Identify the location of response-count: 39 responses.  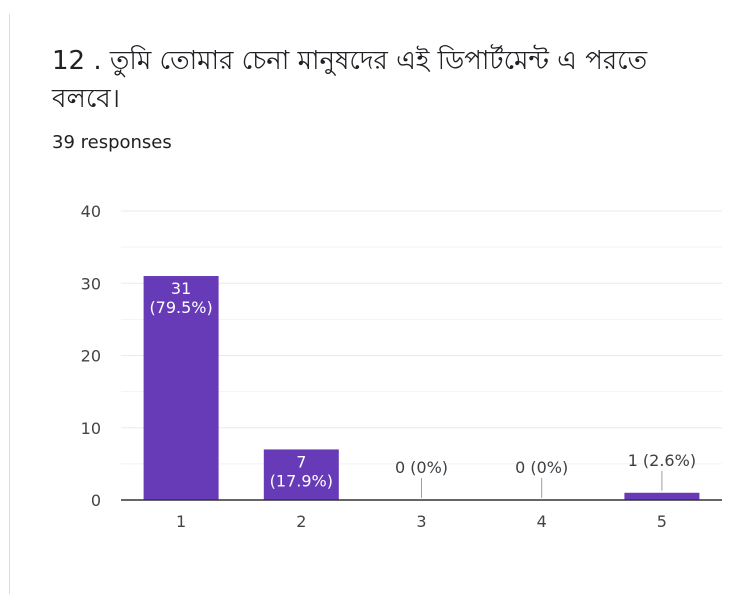
(112, 142).